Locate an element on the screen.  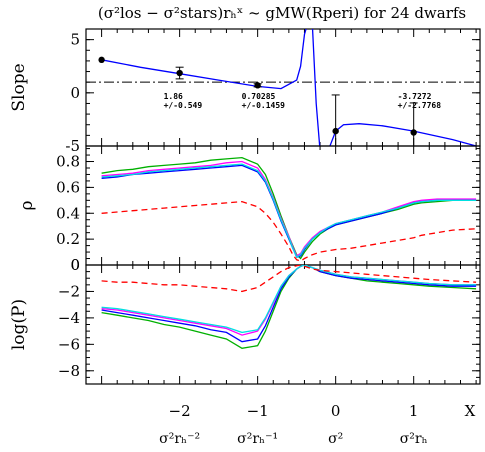
annotation-value: 0.70285 is located at coordinates (259, 96).